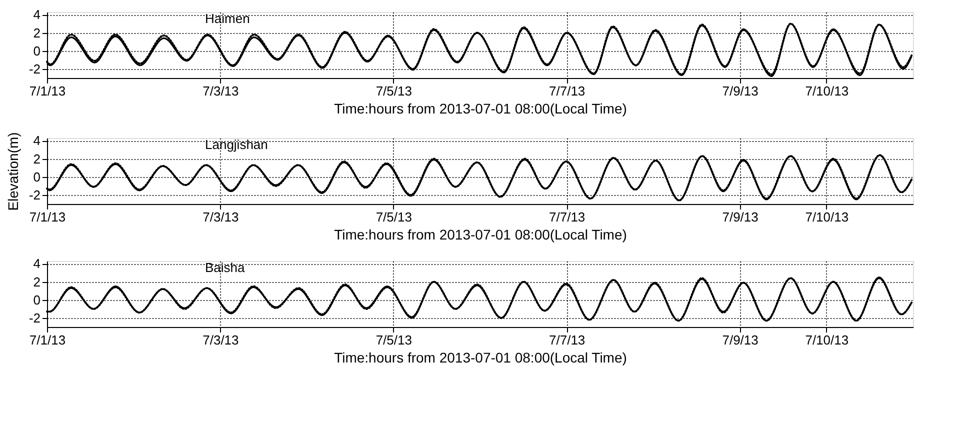  What do you see at coordinates (225, 267) in the screenshot?
I see `chart-title: Baisha` at bounding box center [225, 267].